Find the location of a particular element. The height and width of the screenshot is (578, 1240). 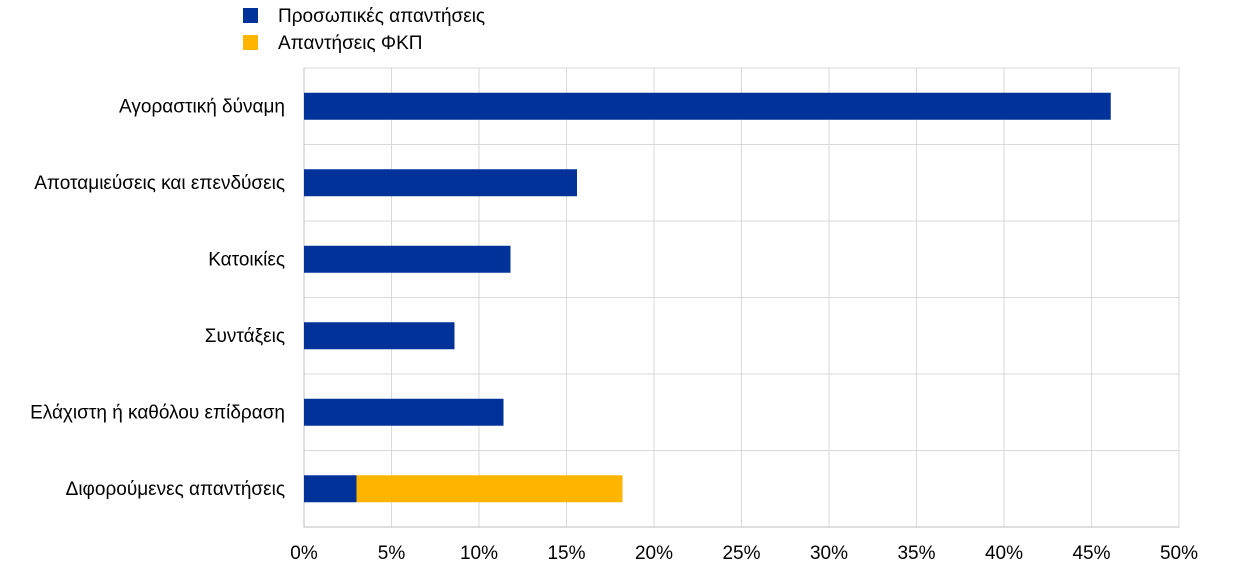

legend-label: Προσωπικές απαντήσεις is located at coordinates (381, 16).